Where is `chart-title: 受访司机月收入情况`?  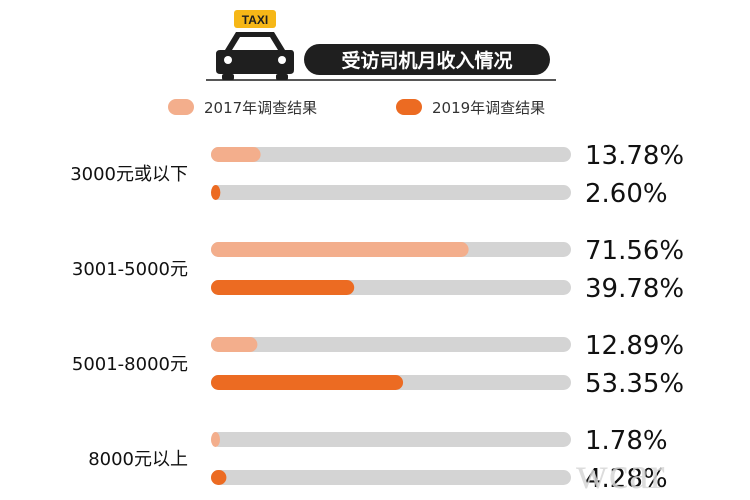
chart-title: 受访司机月收入情况 is located at coordinates (426, 60).